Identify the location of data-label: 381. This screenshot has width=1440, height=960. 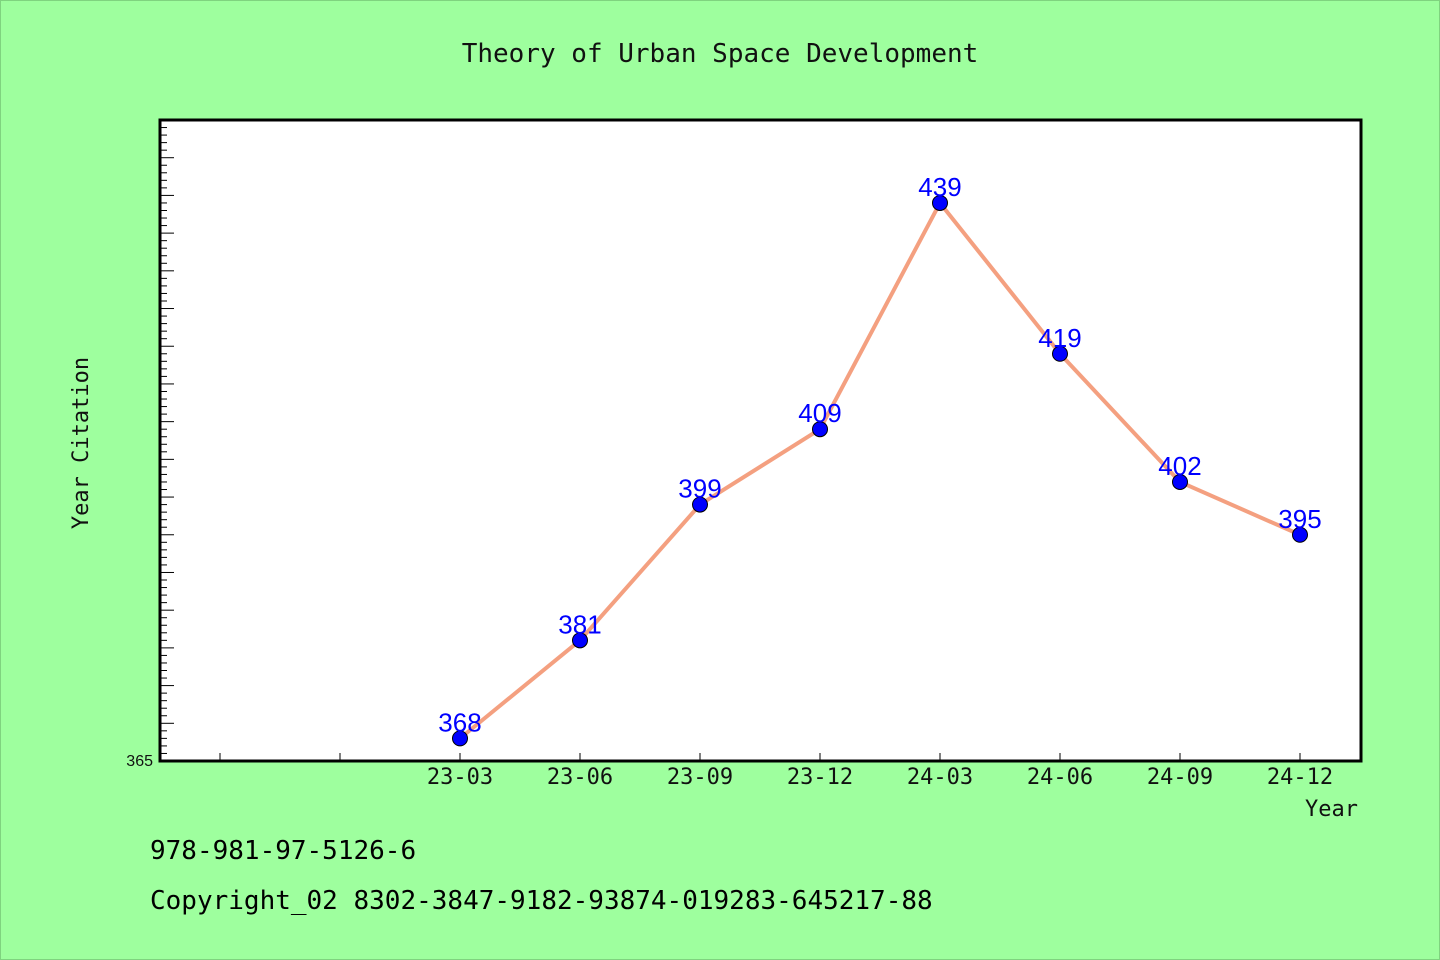
(579, 624).